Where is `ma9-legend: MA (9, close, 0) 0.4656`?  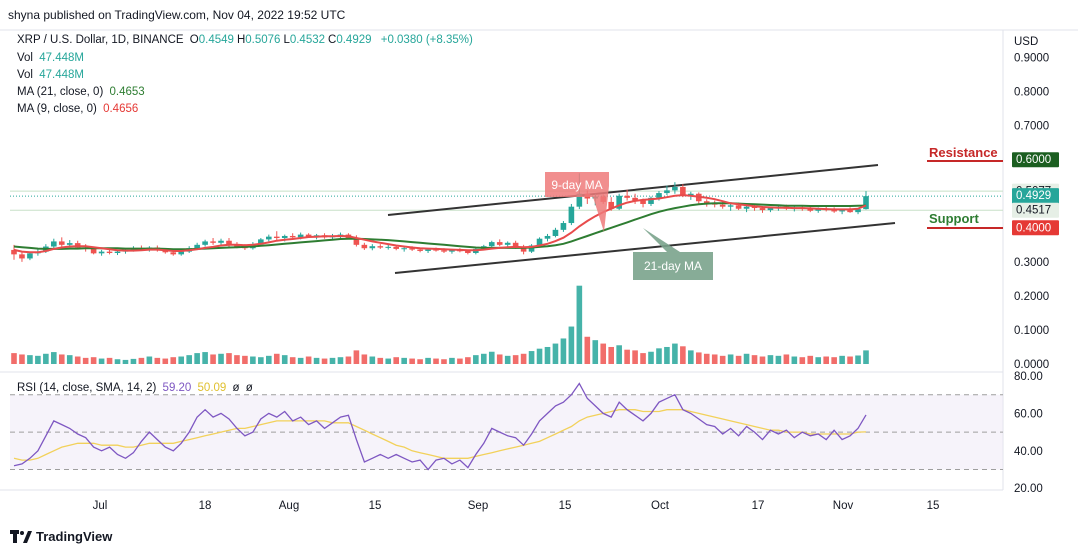 ma9-legend: MA (9, close, 0) 0.4656 is located at coordinates (79, 109).